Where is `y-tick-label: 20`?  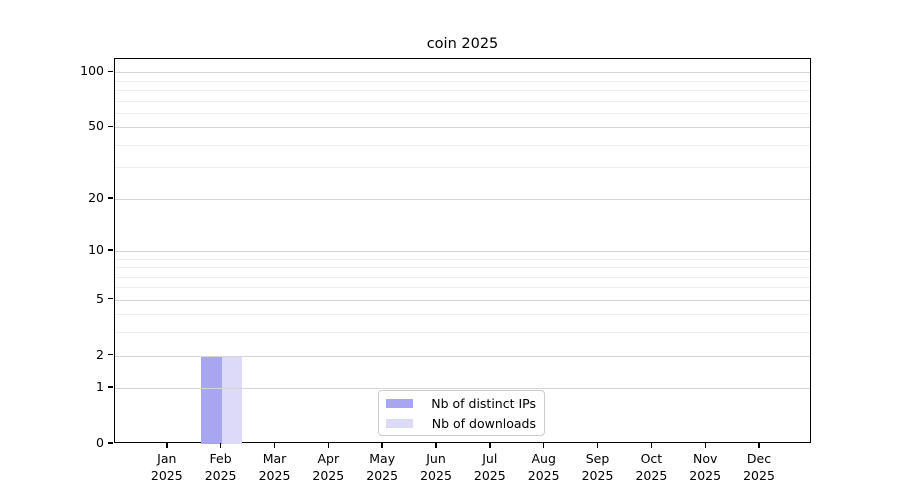
y-tick-label: 20 is located at coordinates (96, 197).